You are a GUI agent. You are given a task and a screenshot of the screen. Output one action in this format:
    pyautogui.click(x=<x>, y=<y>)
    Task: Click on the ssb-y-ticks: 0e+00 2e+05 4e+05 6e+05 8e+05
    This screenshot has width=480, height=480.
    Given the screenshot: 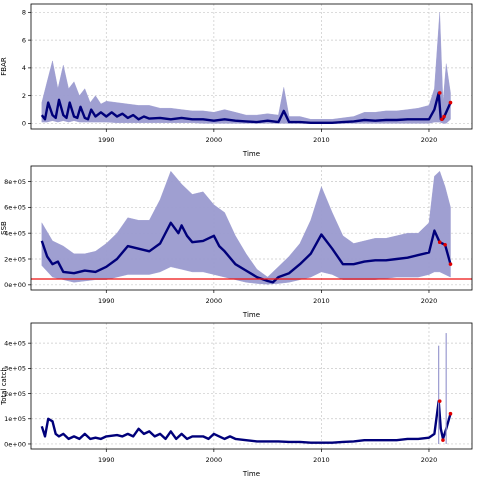 What is the action you would take?
    pyautogui.click(x=17, y=233)
    